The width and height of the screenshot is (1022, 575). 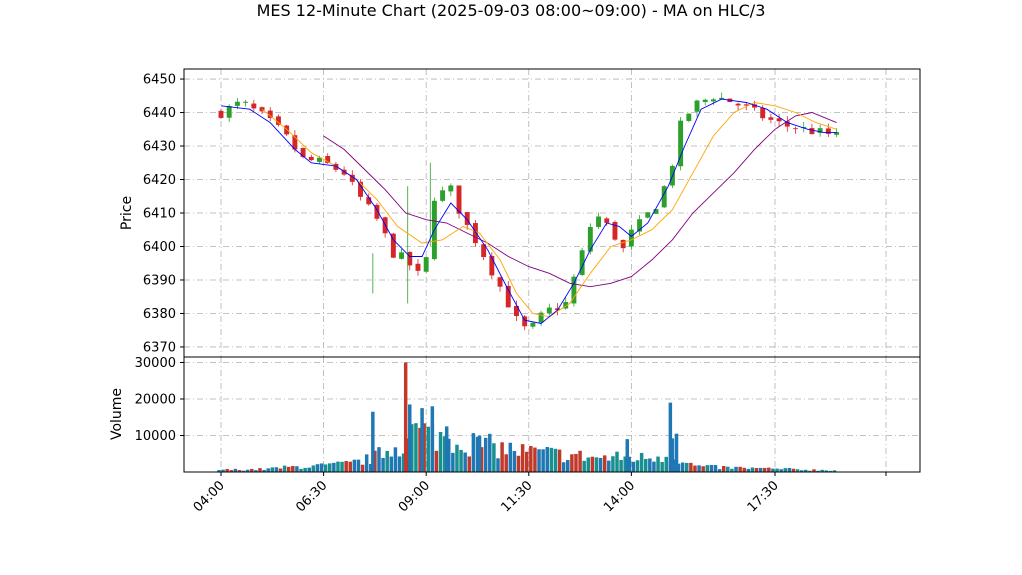 What do you see at coordinates (127, 213) in the screenshot?
I see `price-axis-label: Price` at bounding box center [127, 213].